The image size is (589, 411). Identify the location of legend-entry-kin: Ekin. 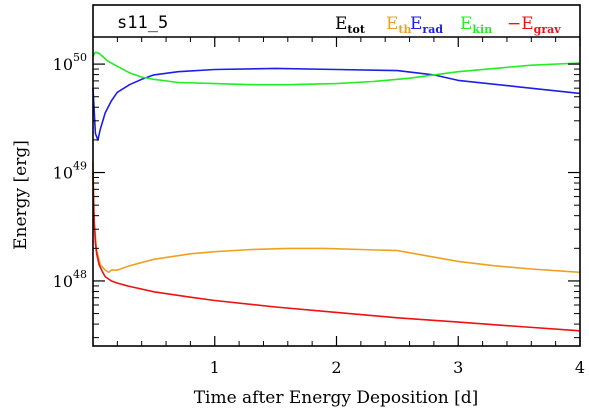
(476, 25).